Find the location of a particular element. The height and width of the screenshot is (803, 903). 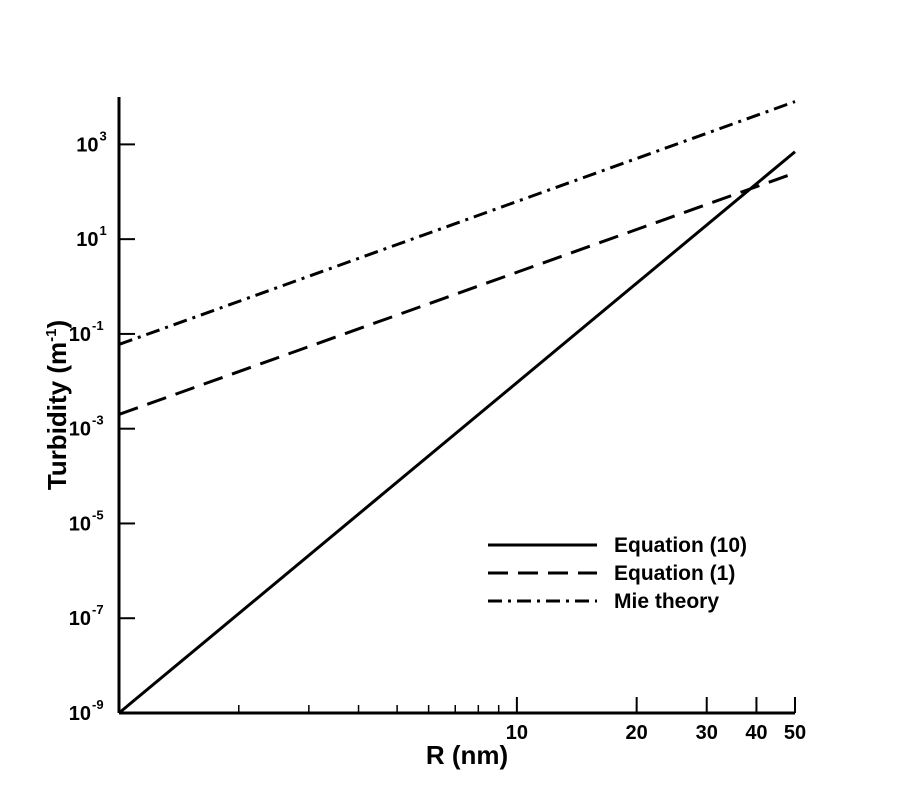

legend: Equation (10) Equation (1) Mie theory is located at coordinates (617, 573).